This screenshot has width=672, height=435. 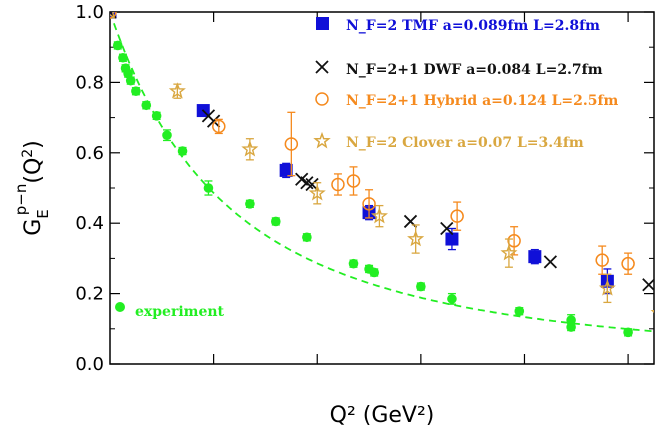 What do you see at coordinates (473, 26) in the screenshot?
I see `legend-label-tmf: N_F=2 TMF a=0.089fm L=2.8fm` at bounding box center [473, 26].